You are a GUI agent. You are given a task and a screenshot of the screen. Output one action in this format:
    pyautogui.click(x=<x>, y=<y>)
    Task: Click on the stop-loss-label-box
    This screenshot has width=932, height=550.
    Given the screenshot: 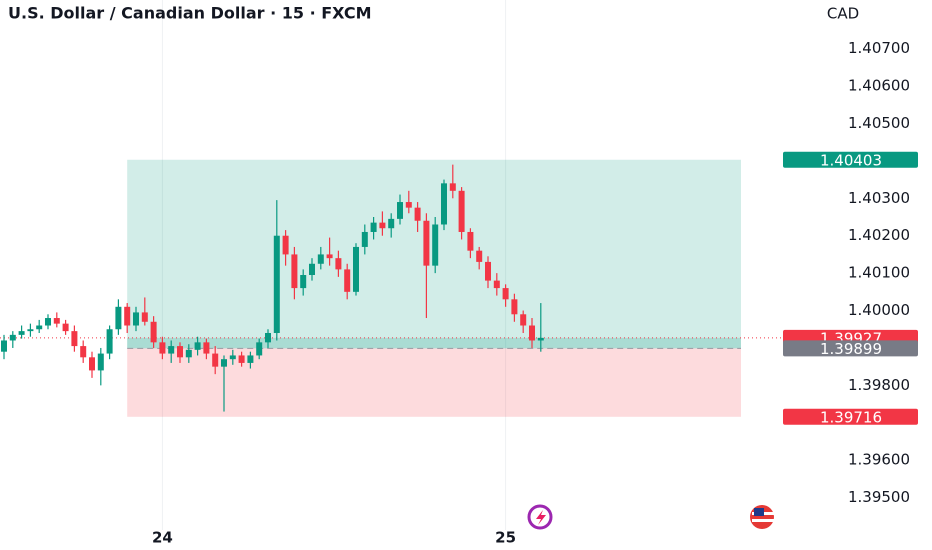 What is the action you would take?
    pyautogui.click(x=850, y=416)
    